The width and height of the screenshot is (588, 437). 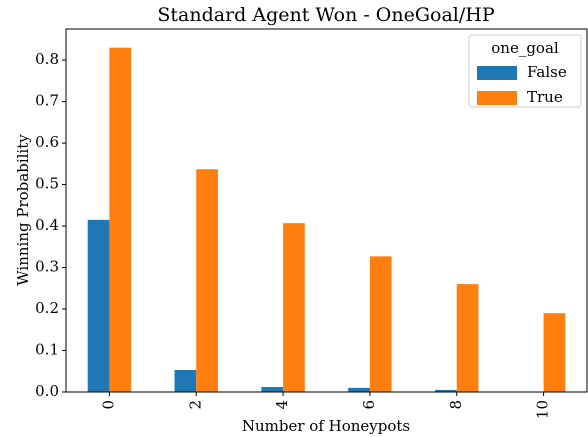 I want to click on y-tick-label: 0.4, so click(x=47, y=225).